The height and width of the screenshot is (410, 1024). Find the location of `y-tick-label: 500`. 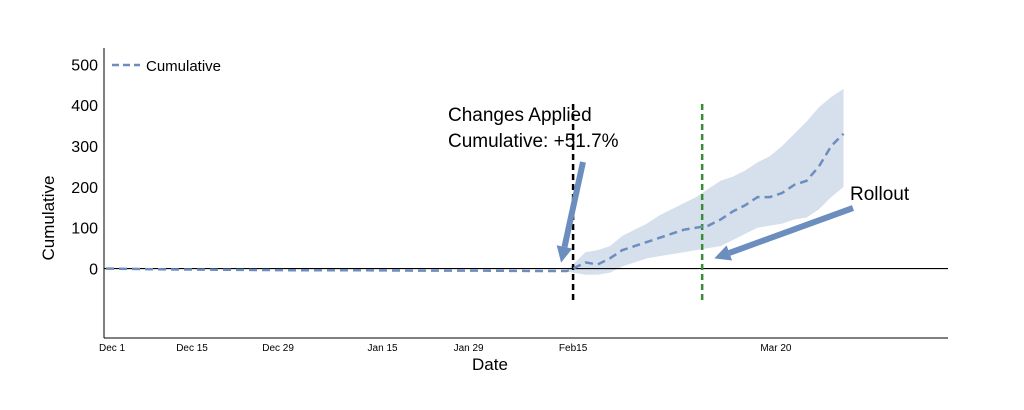

y-tick-label: 500 is located at coordinates (84, 65).